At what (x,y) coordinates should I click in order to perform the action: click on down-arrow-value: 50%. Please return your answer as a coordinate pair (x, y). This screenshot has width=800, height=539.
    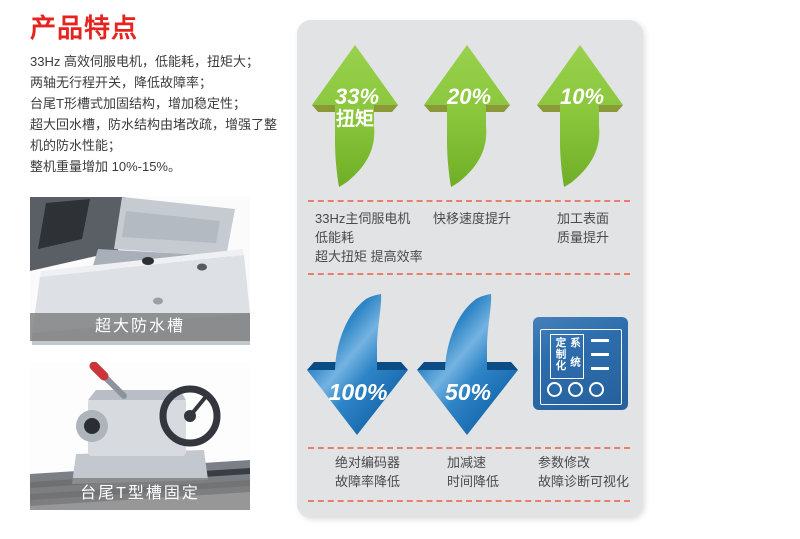
    Looking at the image, I should click on (468, 392).